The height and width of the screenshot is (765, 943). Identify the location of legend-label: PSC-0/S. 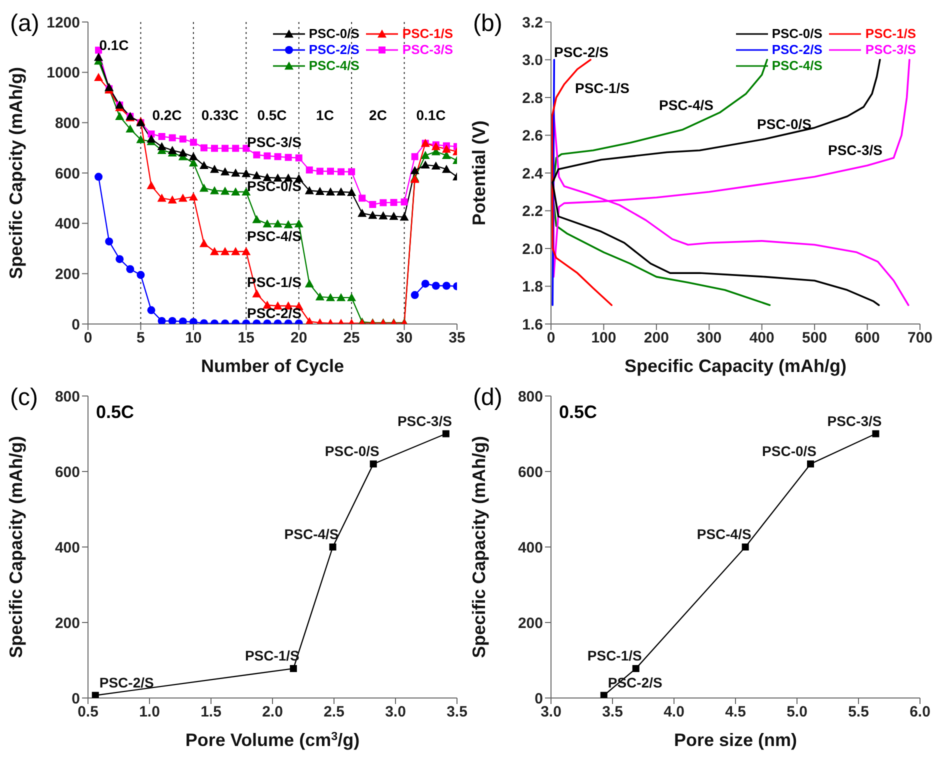
(797, 33).